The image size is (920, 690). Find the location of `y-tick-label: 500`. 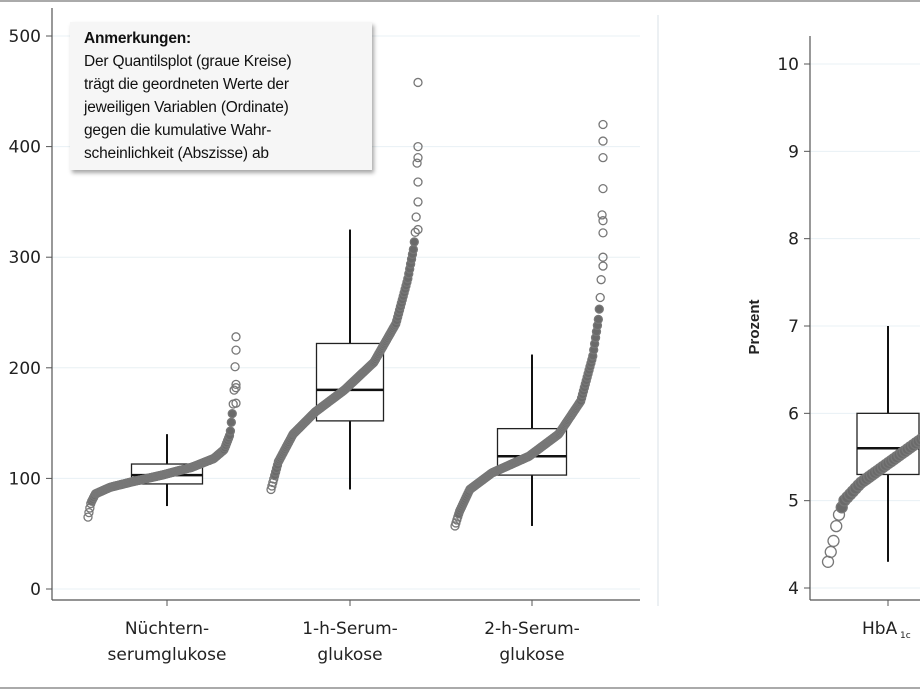

y-tick-label: 500 is located at coordinates (25, 37).